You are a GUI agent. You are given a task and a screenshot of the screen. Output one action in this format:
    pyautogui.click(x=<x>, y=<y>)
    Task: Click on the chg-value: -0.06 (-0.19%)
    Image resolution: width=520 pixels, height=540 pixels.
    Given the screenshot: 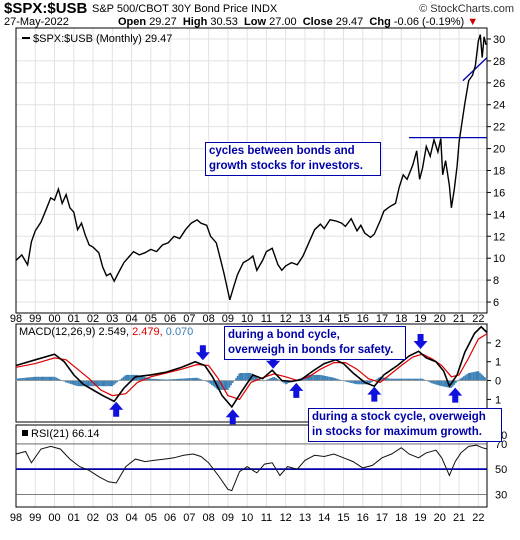 What is the action you would take?
    pyautogui.click(x=429, y=22)
    